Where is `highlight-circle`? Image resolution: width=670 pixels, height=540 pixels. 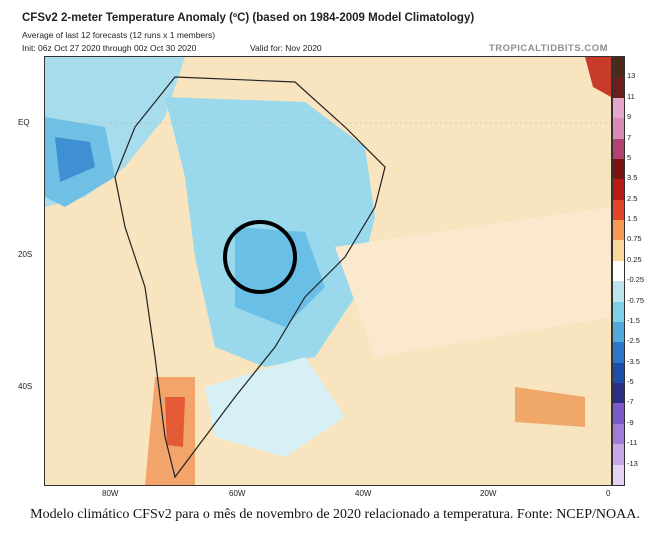 highlight-circle is located at coordinates (260, 257).